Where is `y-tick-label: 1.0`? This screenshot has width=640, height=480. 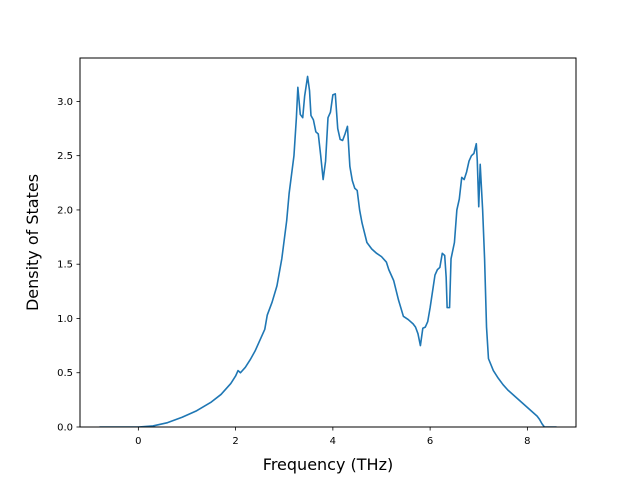
y-tick-label: 1.0 is located at coordinates (65, 319).